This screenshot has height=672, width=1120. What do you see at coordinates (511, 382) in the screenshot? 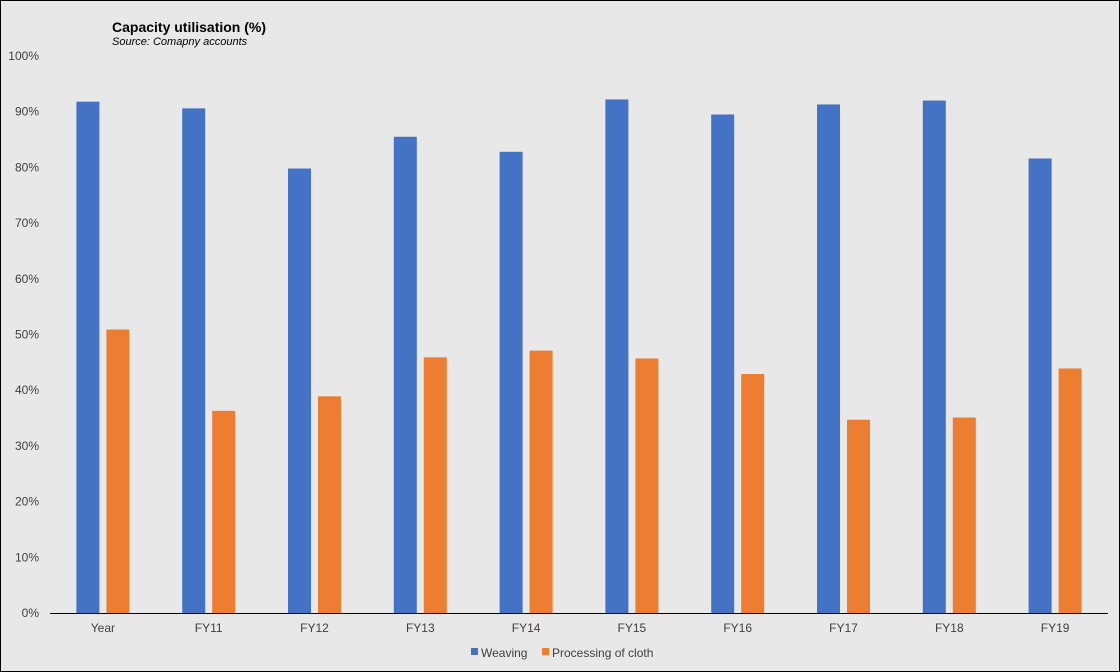
I see `weaving-bar-fy14` at bounding box center [511, 382].